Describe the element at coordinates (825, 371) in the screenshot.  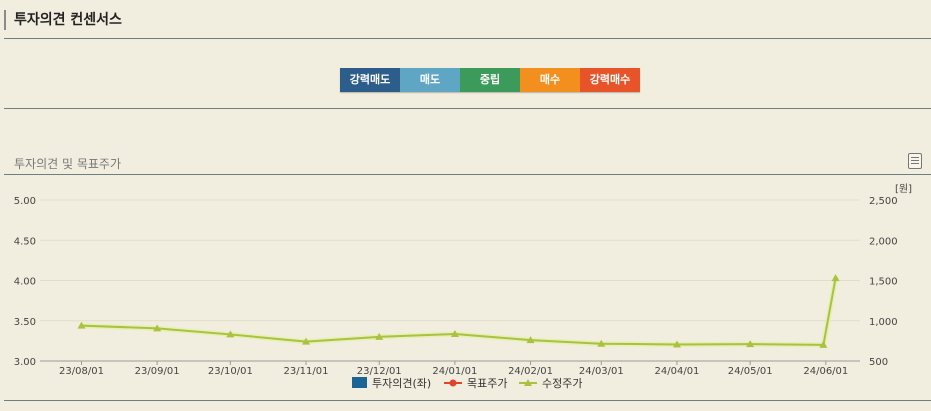
I see `x-tick-label: 24/06/01` at that location.